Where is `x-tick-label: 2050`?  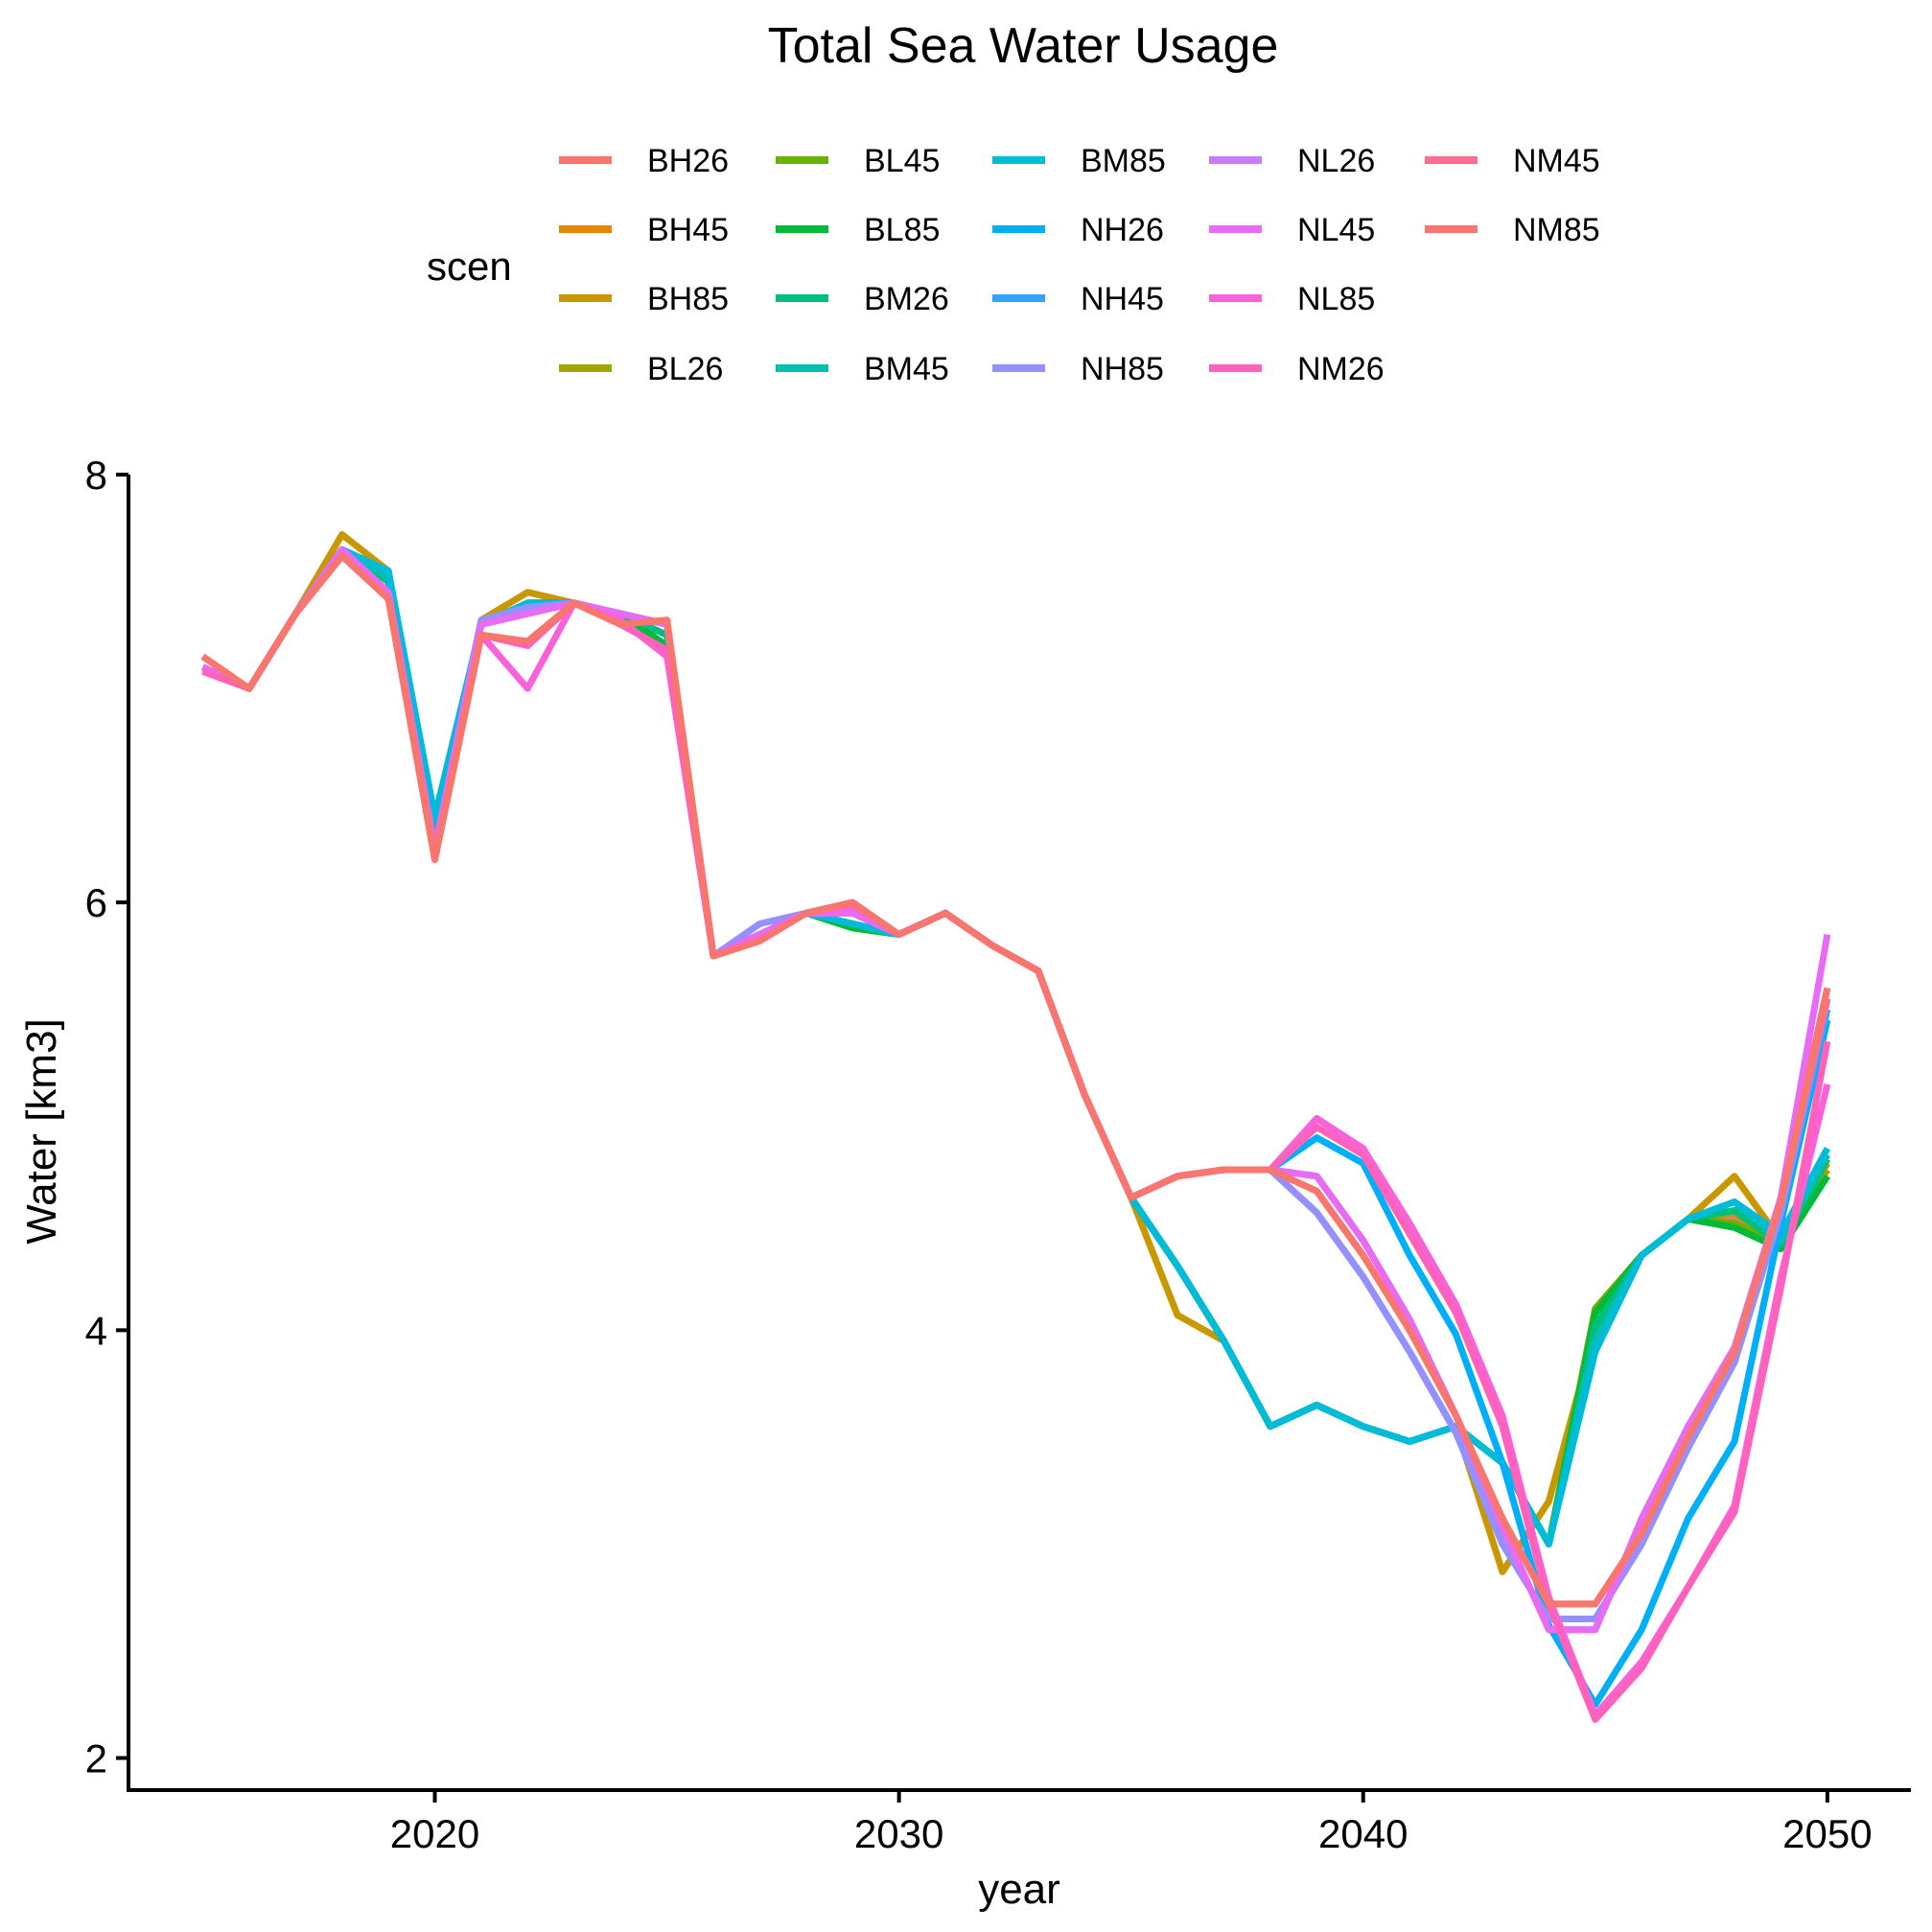 x-tick-label: 2050 is located at coordinates (1827, 1833).